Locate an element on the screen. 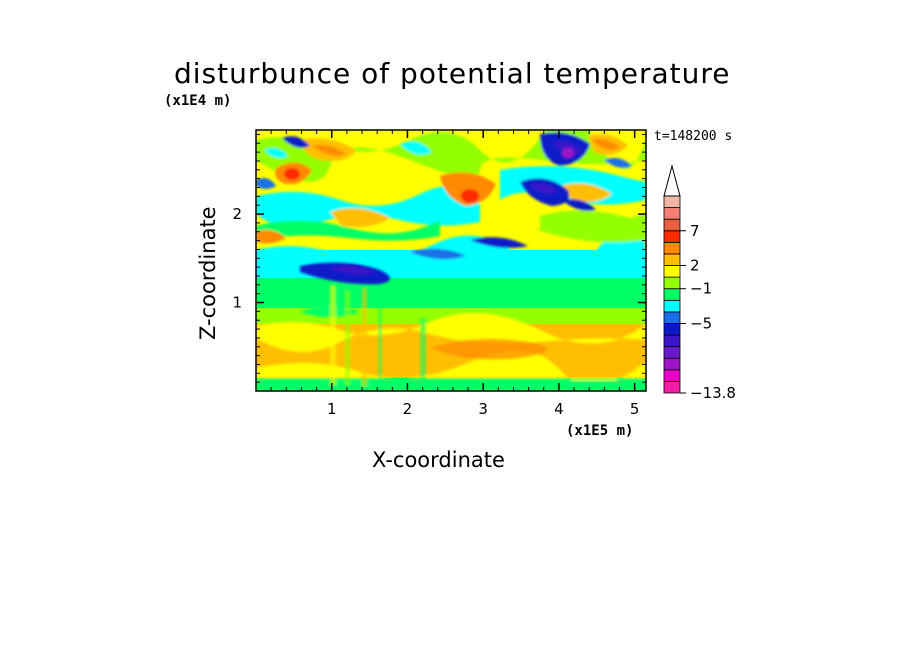  x-tick-label: 2 is located at coordinates (408, 409).